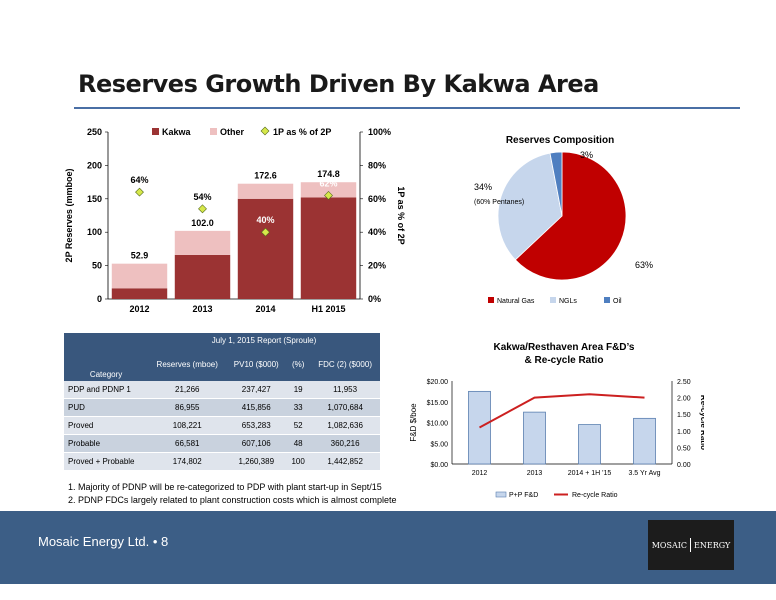 Image resolution: width=776 pixels, height=600 pixels. I want to click on legend-swatch-ratio, so click(265, 131).